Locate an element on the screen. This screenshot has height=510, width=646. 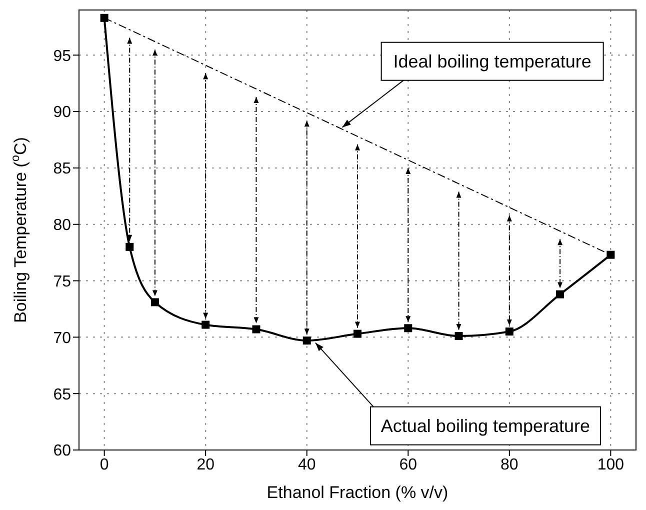
y-tick-label: 70 is located at coordinates (62, 338).